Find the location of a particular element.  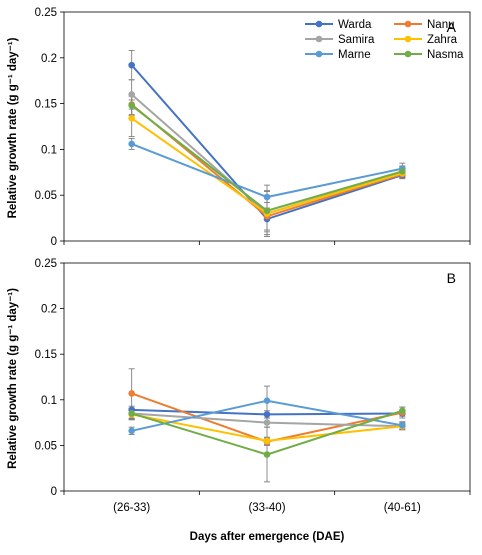

legend-marne-label: Marne is located at coordinates (354, 55).